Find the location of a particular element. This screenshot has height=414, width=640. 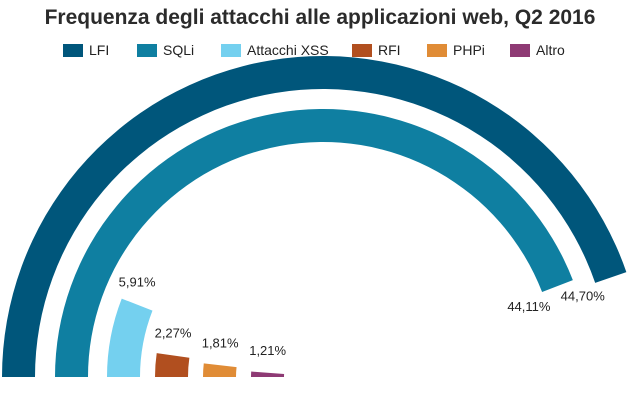

legend-swatch-phpi is located at coordinates (437, 50).